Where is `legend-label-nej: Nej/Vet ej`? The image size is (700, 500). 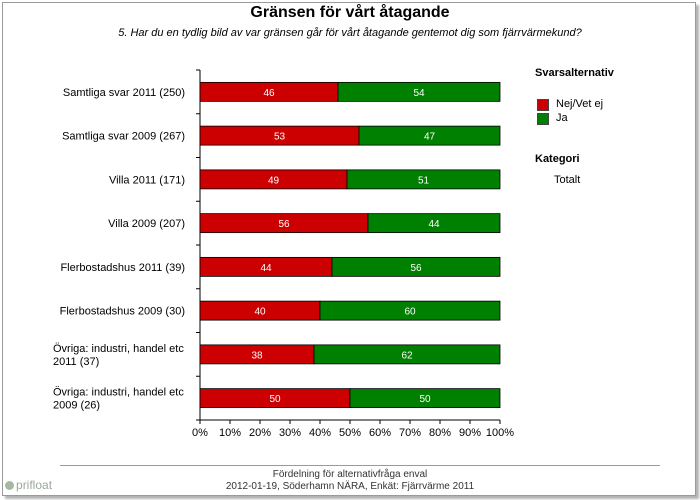
legend-label-nej: Nej/Vet ej is located at coordinates (580, 104).